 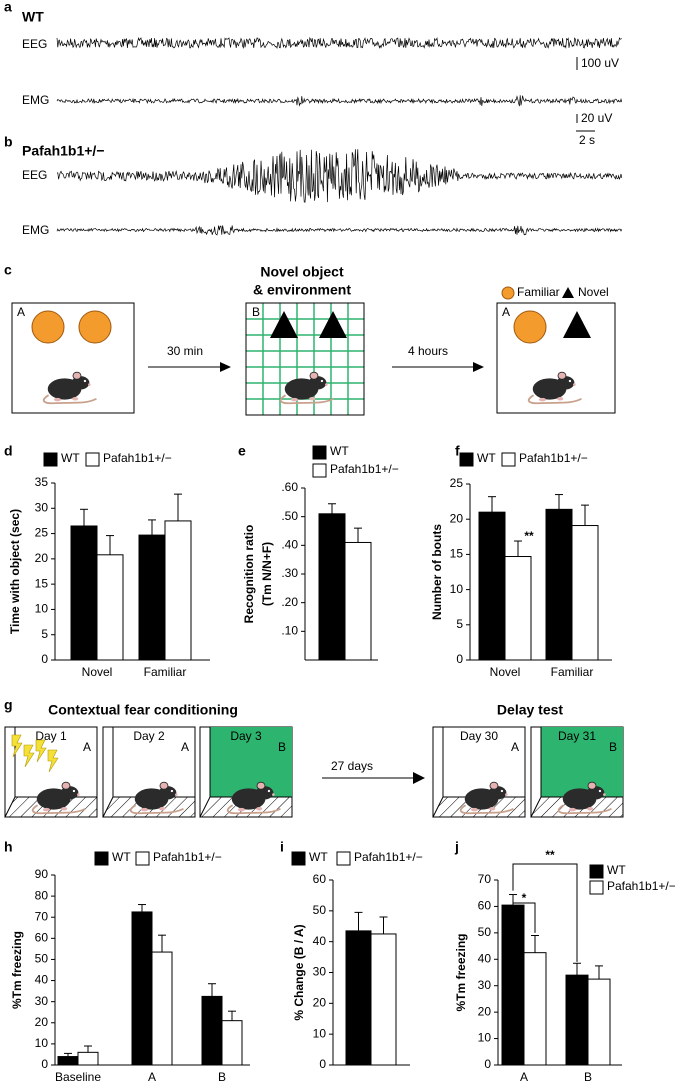 What do you see at coordinates (289, 631) in the screenshot?
I see `y-tick-label: .10` at bounding box center [289, 631].